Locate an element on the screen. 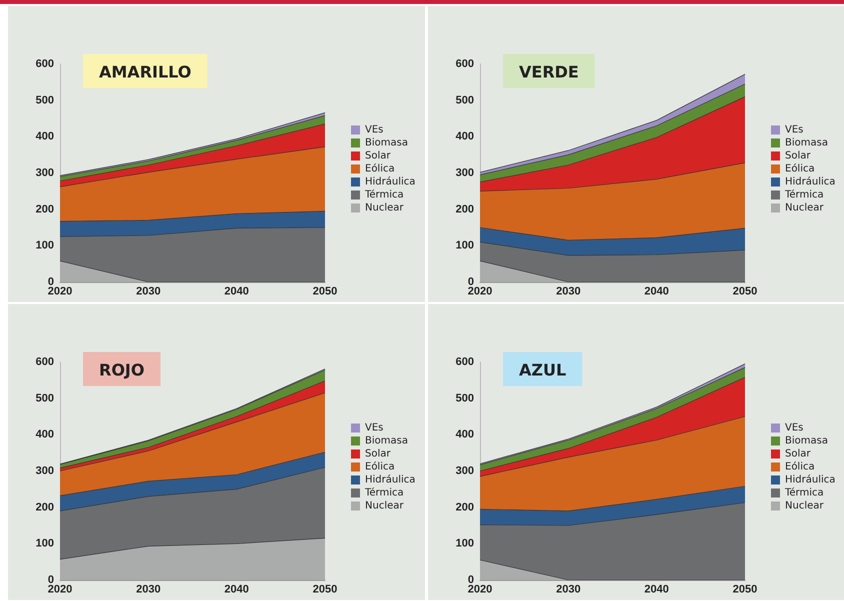  chart-title: AZUL is located at coordinates (542, 370).